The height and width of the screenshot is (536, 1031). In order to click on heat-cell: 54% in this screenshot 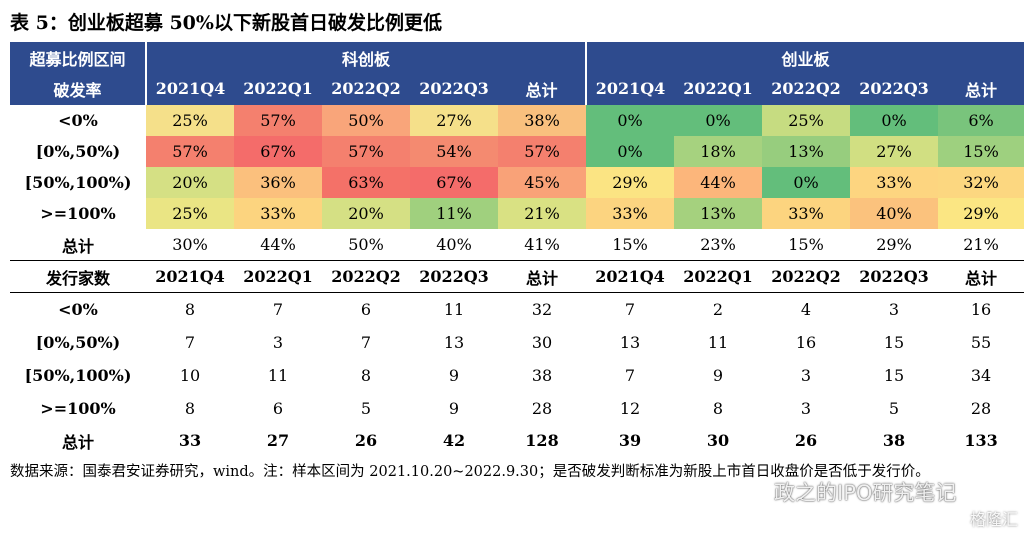, I will do `click(454, 151)`.